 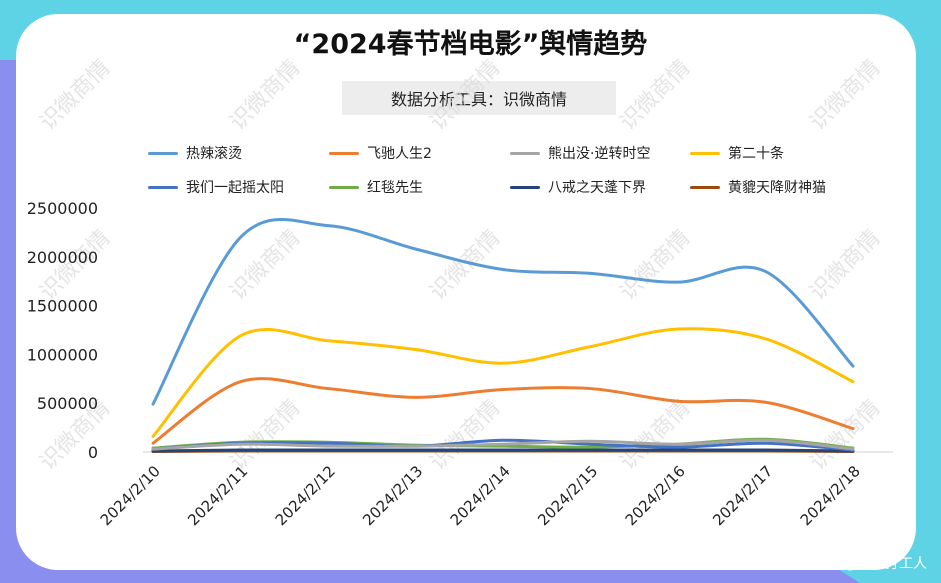 I want to click on legend-label: 红毯先生, so click(x=395, y=188).